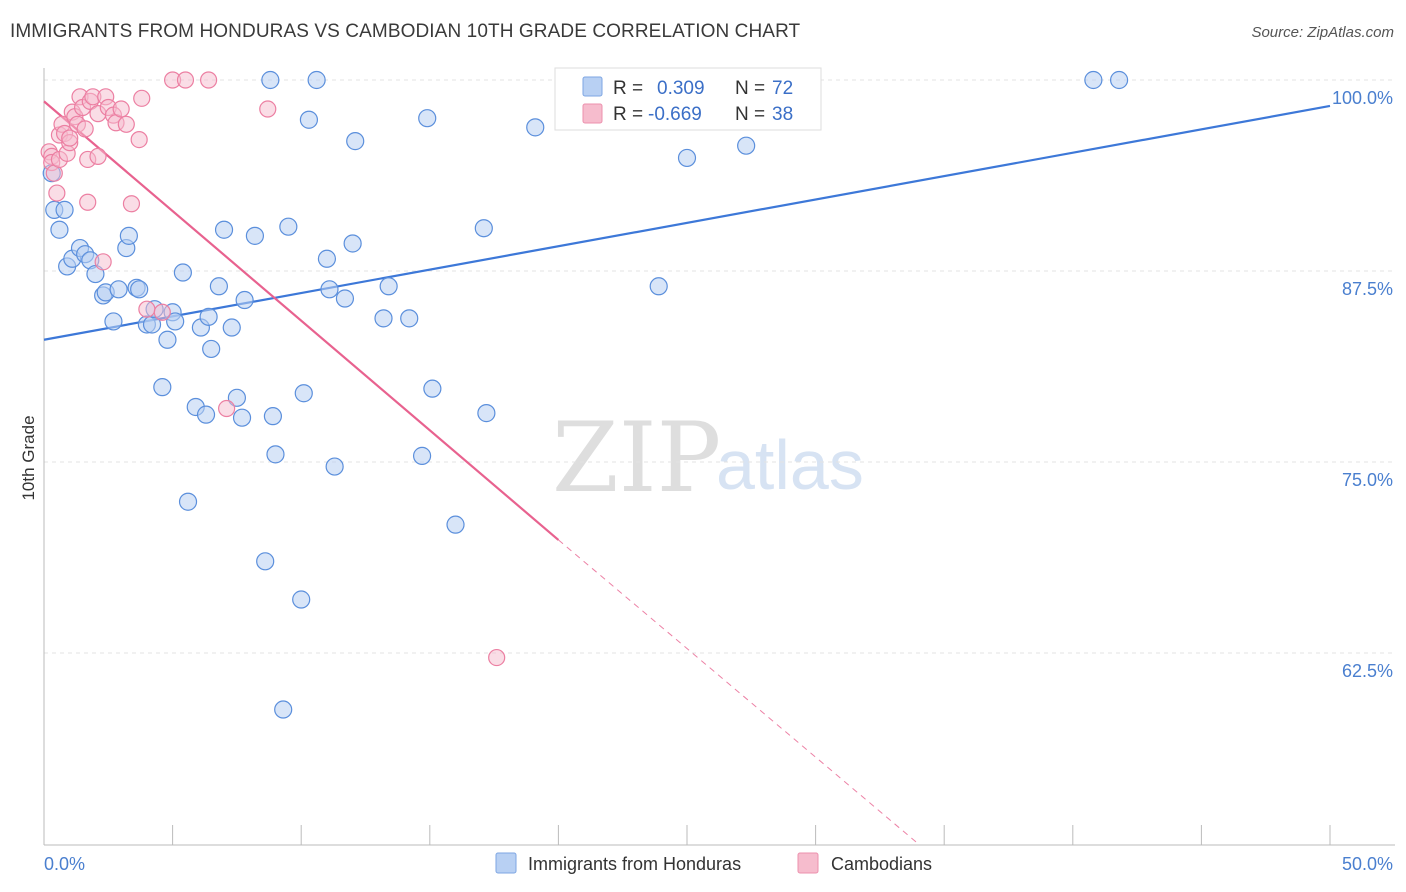 The height and width of the screenshot is (892, 1406). Describe the element at coordinates (782, 114) in the screenshot. I see `legend-n-value-2: 38` at that location.